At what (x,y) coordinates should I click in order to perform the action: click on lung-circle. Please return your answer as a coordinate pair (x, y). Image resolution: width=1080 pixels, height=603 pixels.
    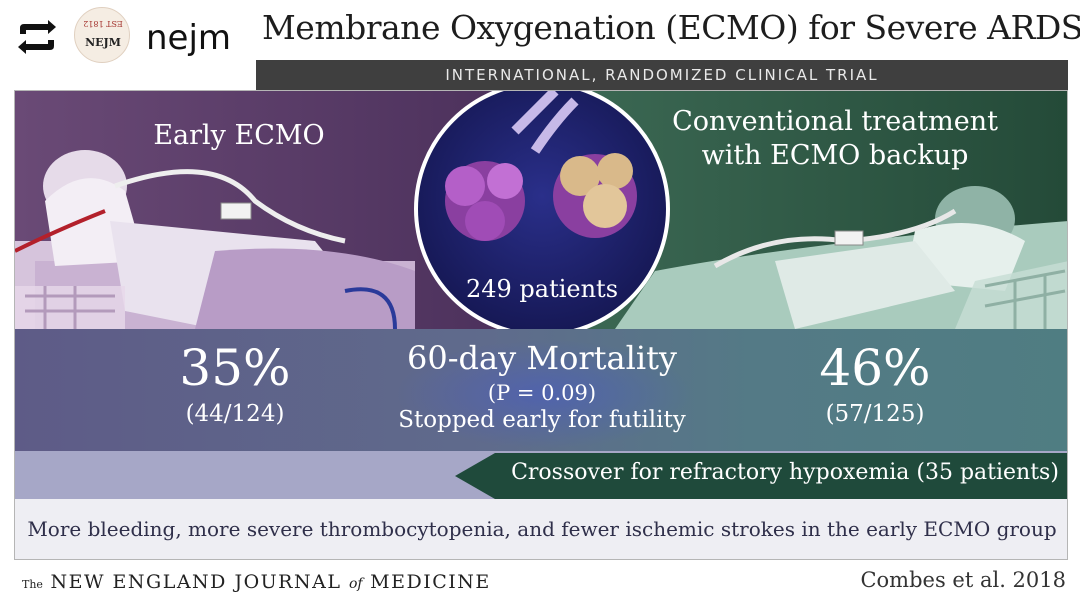
    Looking at the image, I should click on (542, 210).